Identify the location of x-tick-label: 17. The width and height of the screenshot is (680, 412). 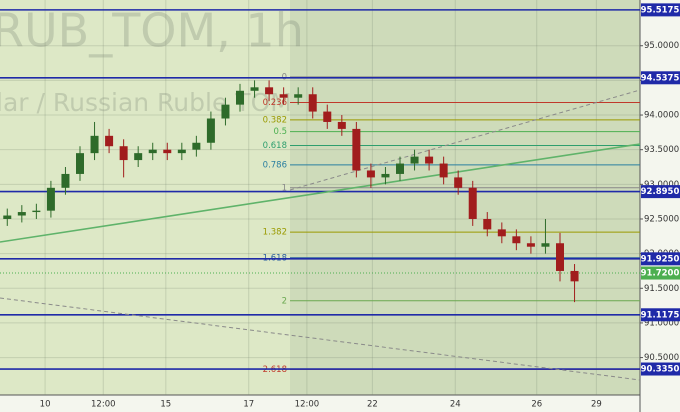
(248, 405).